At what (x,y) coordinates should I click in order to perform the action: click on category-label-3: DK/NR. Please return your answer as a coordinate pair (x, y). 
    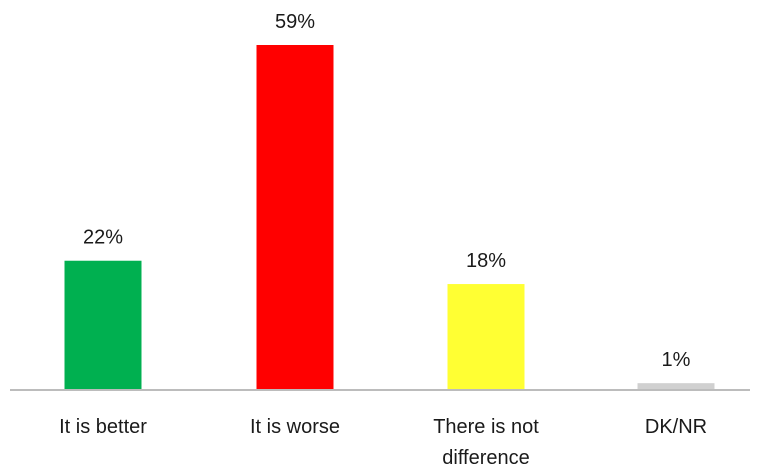
    Looking at the image, I should click on (676, 427).